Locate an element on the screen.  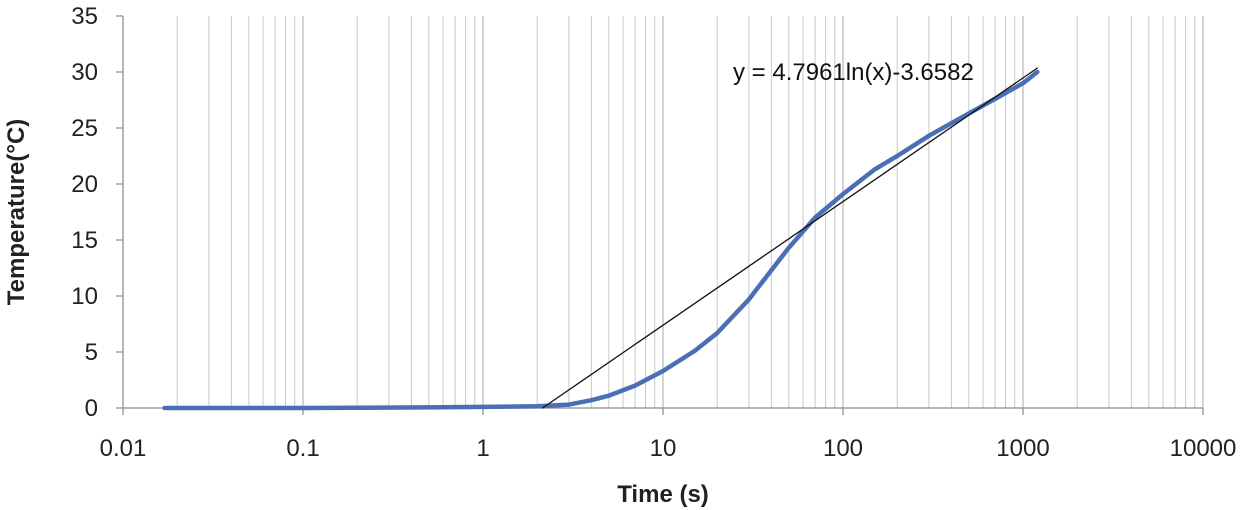
x-tick-label: 10 is located at coordinates (663, 448).